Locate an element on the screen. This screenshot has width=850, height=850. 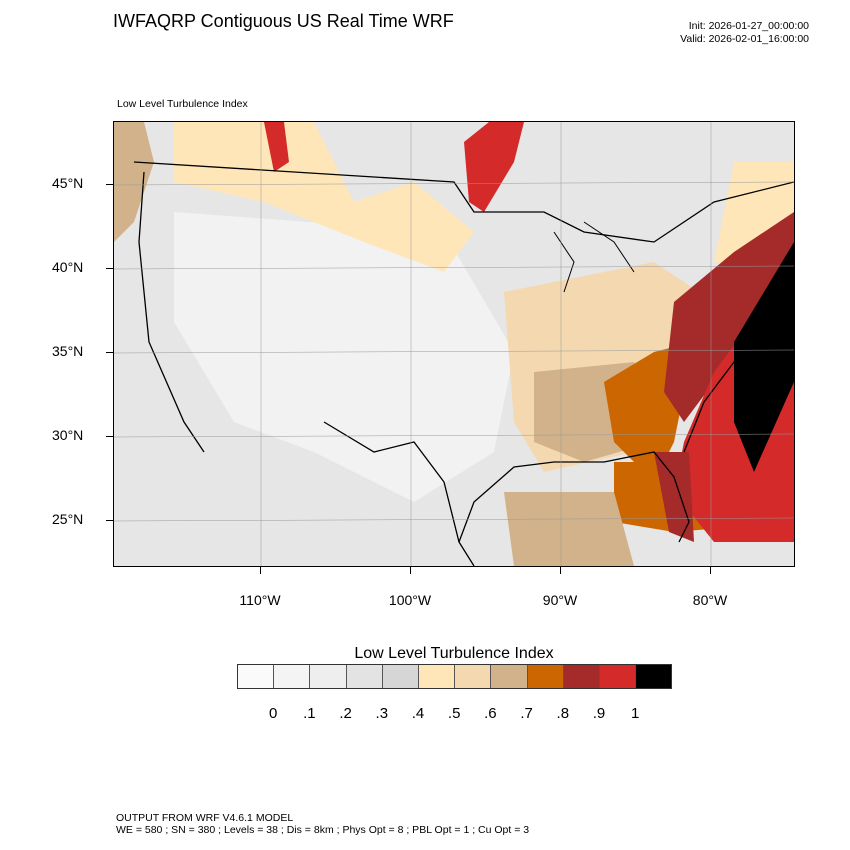
init-time: Init: 2026-01-27_00:00:00 is located at coordinates (748, 26).